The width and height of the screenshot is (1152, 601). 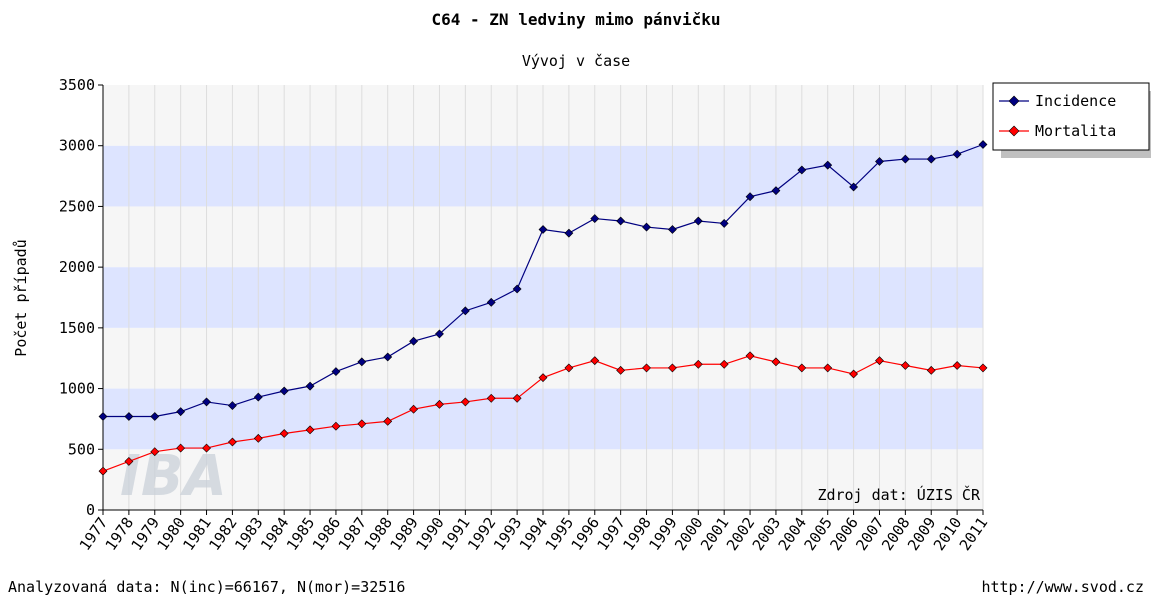 What do you see at coordinates (921, 534) in the screenshot?
I see `x-tick-label: 2009` at bounding box center [921, 534].